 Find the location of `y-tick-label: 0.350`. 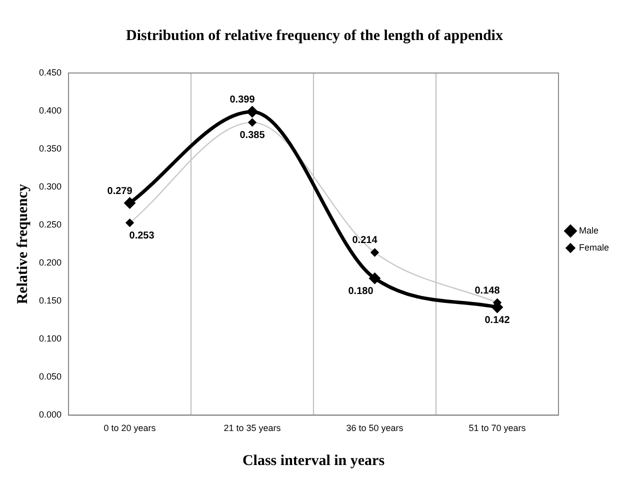

y-tick-label: 0.350 is located at coordinates (50, 149).